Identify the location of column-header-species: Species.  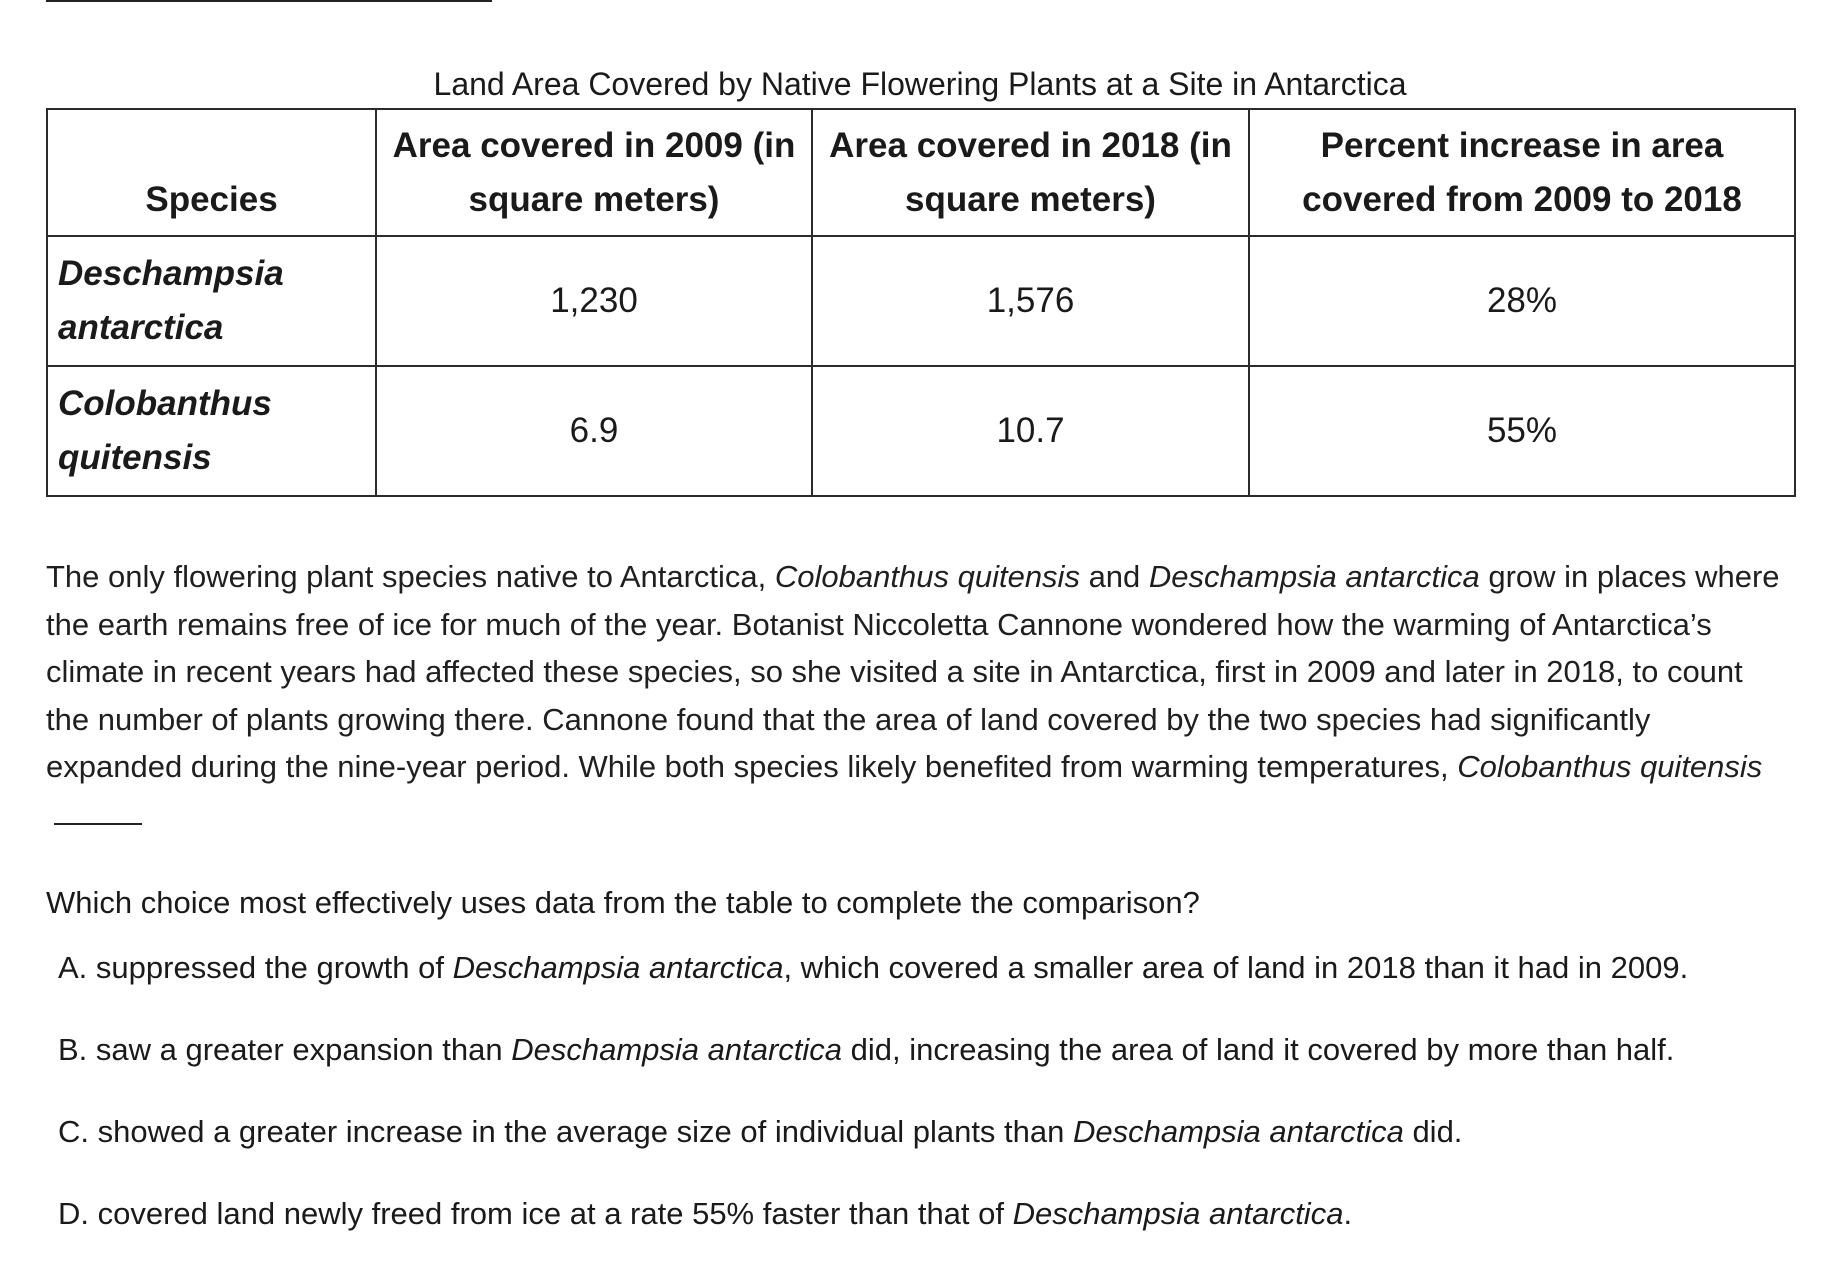
(211, 172).